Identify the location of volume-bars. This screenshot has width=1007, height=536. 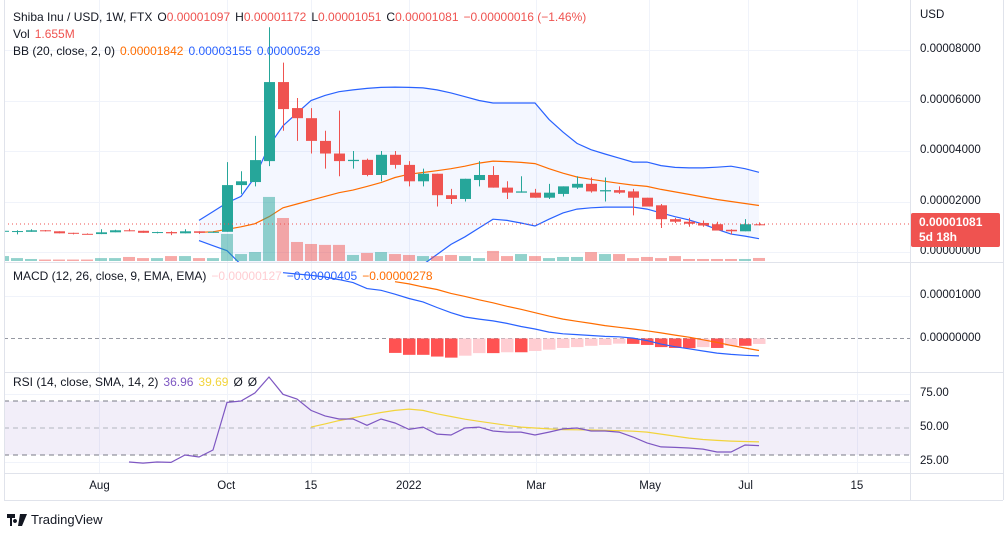
(384, 228).